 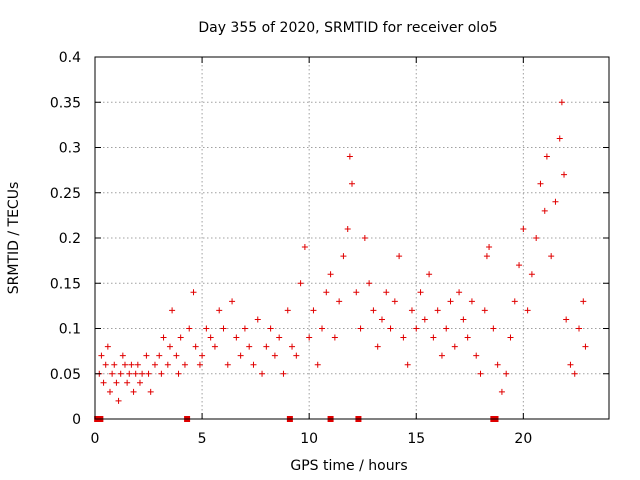 I want to click on y-tick-label: 0.35, so click(x=65, y=103).